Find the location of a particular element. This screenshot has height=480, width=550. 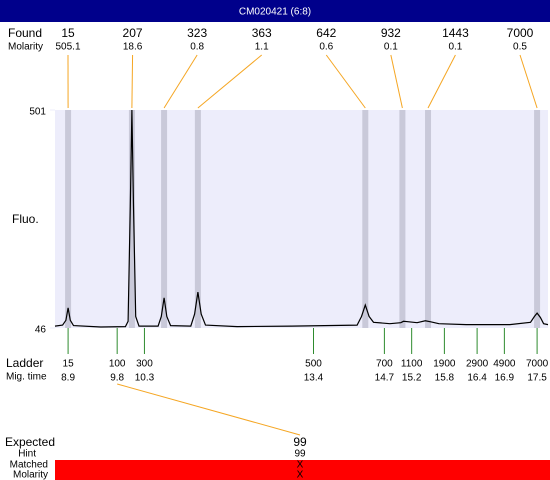

expected-molarity-value: X is located at coordinates (300, 475).